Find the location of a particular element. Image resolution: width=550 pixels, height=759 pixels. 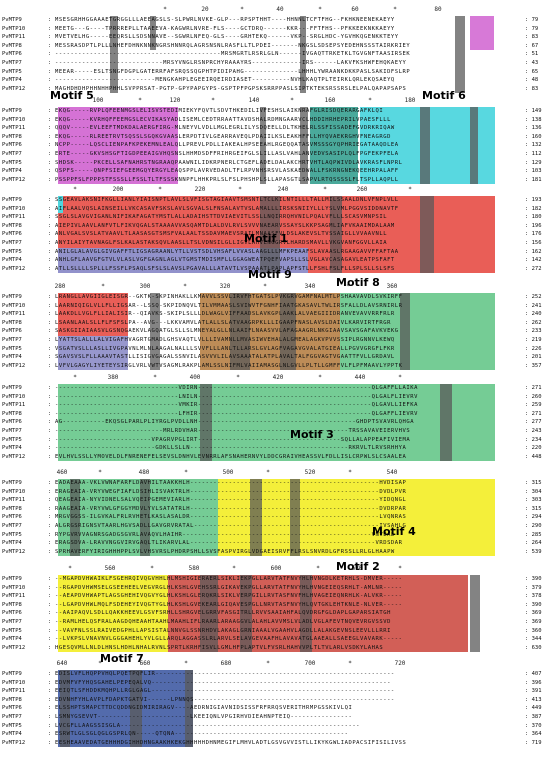

residue-count: : 396 is located at coordinates (533, 682).